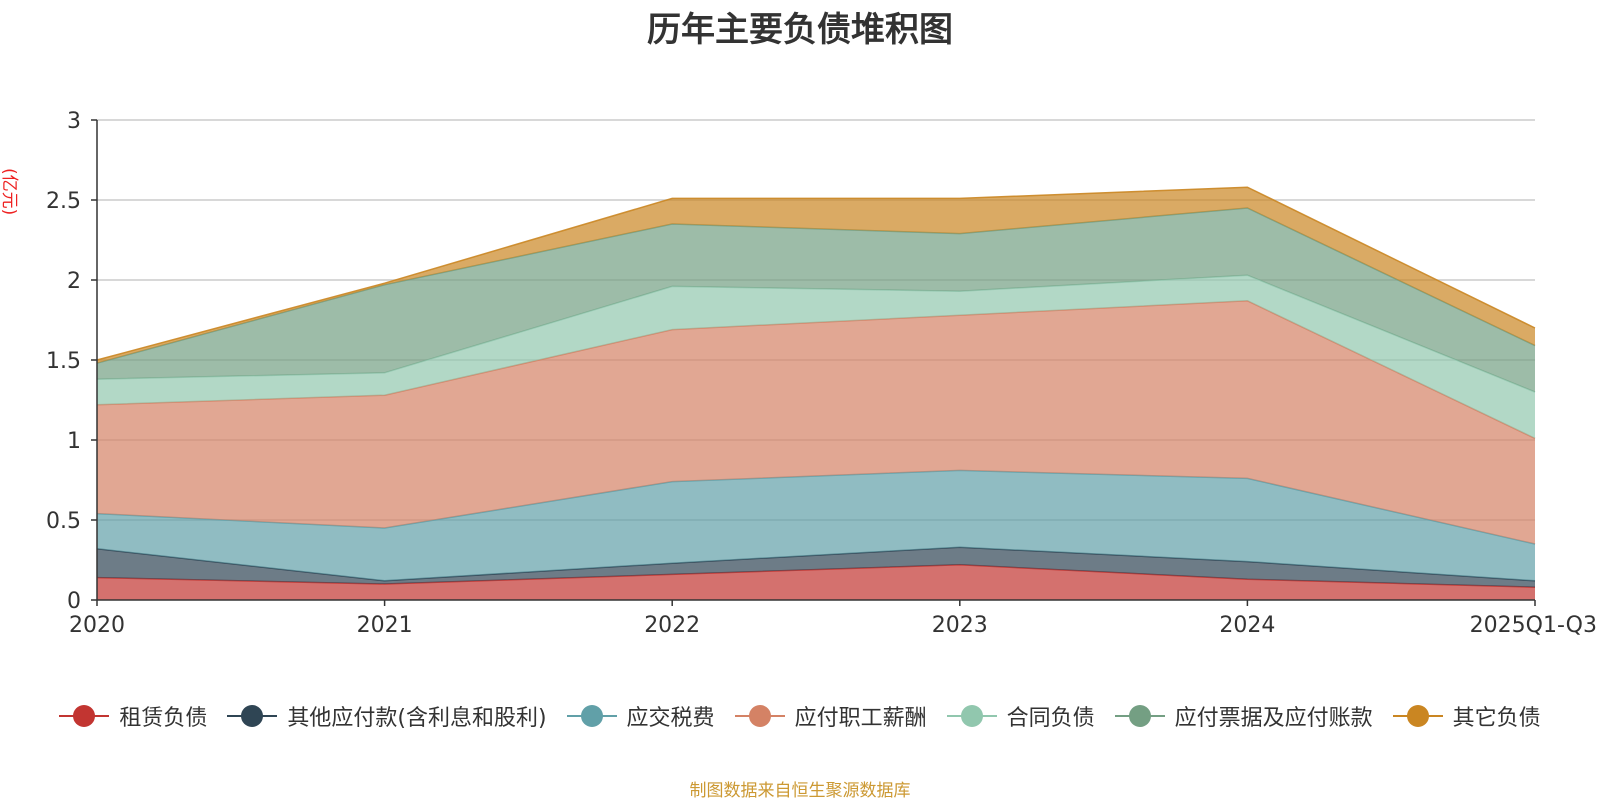 This screenshot has height=801, width=1600. I want to click on y-tick-label: 1.5, so click(63, 361).